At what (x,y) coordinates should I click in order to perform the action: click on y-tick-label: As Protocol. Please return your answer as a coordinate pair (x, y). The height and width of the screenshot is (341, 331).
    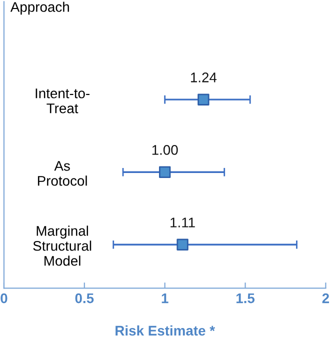
    Looking at the image, I should click on (62, 173).